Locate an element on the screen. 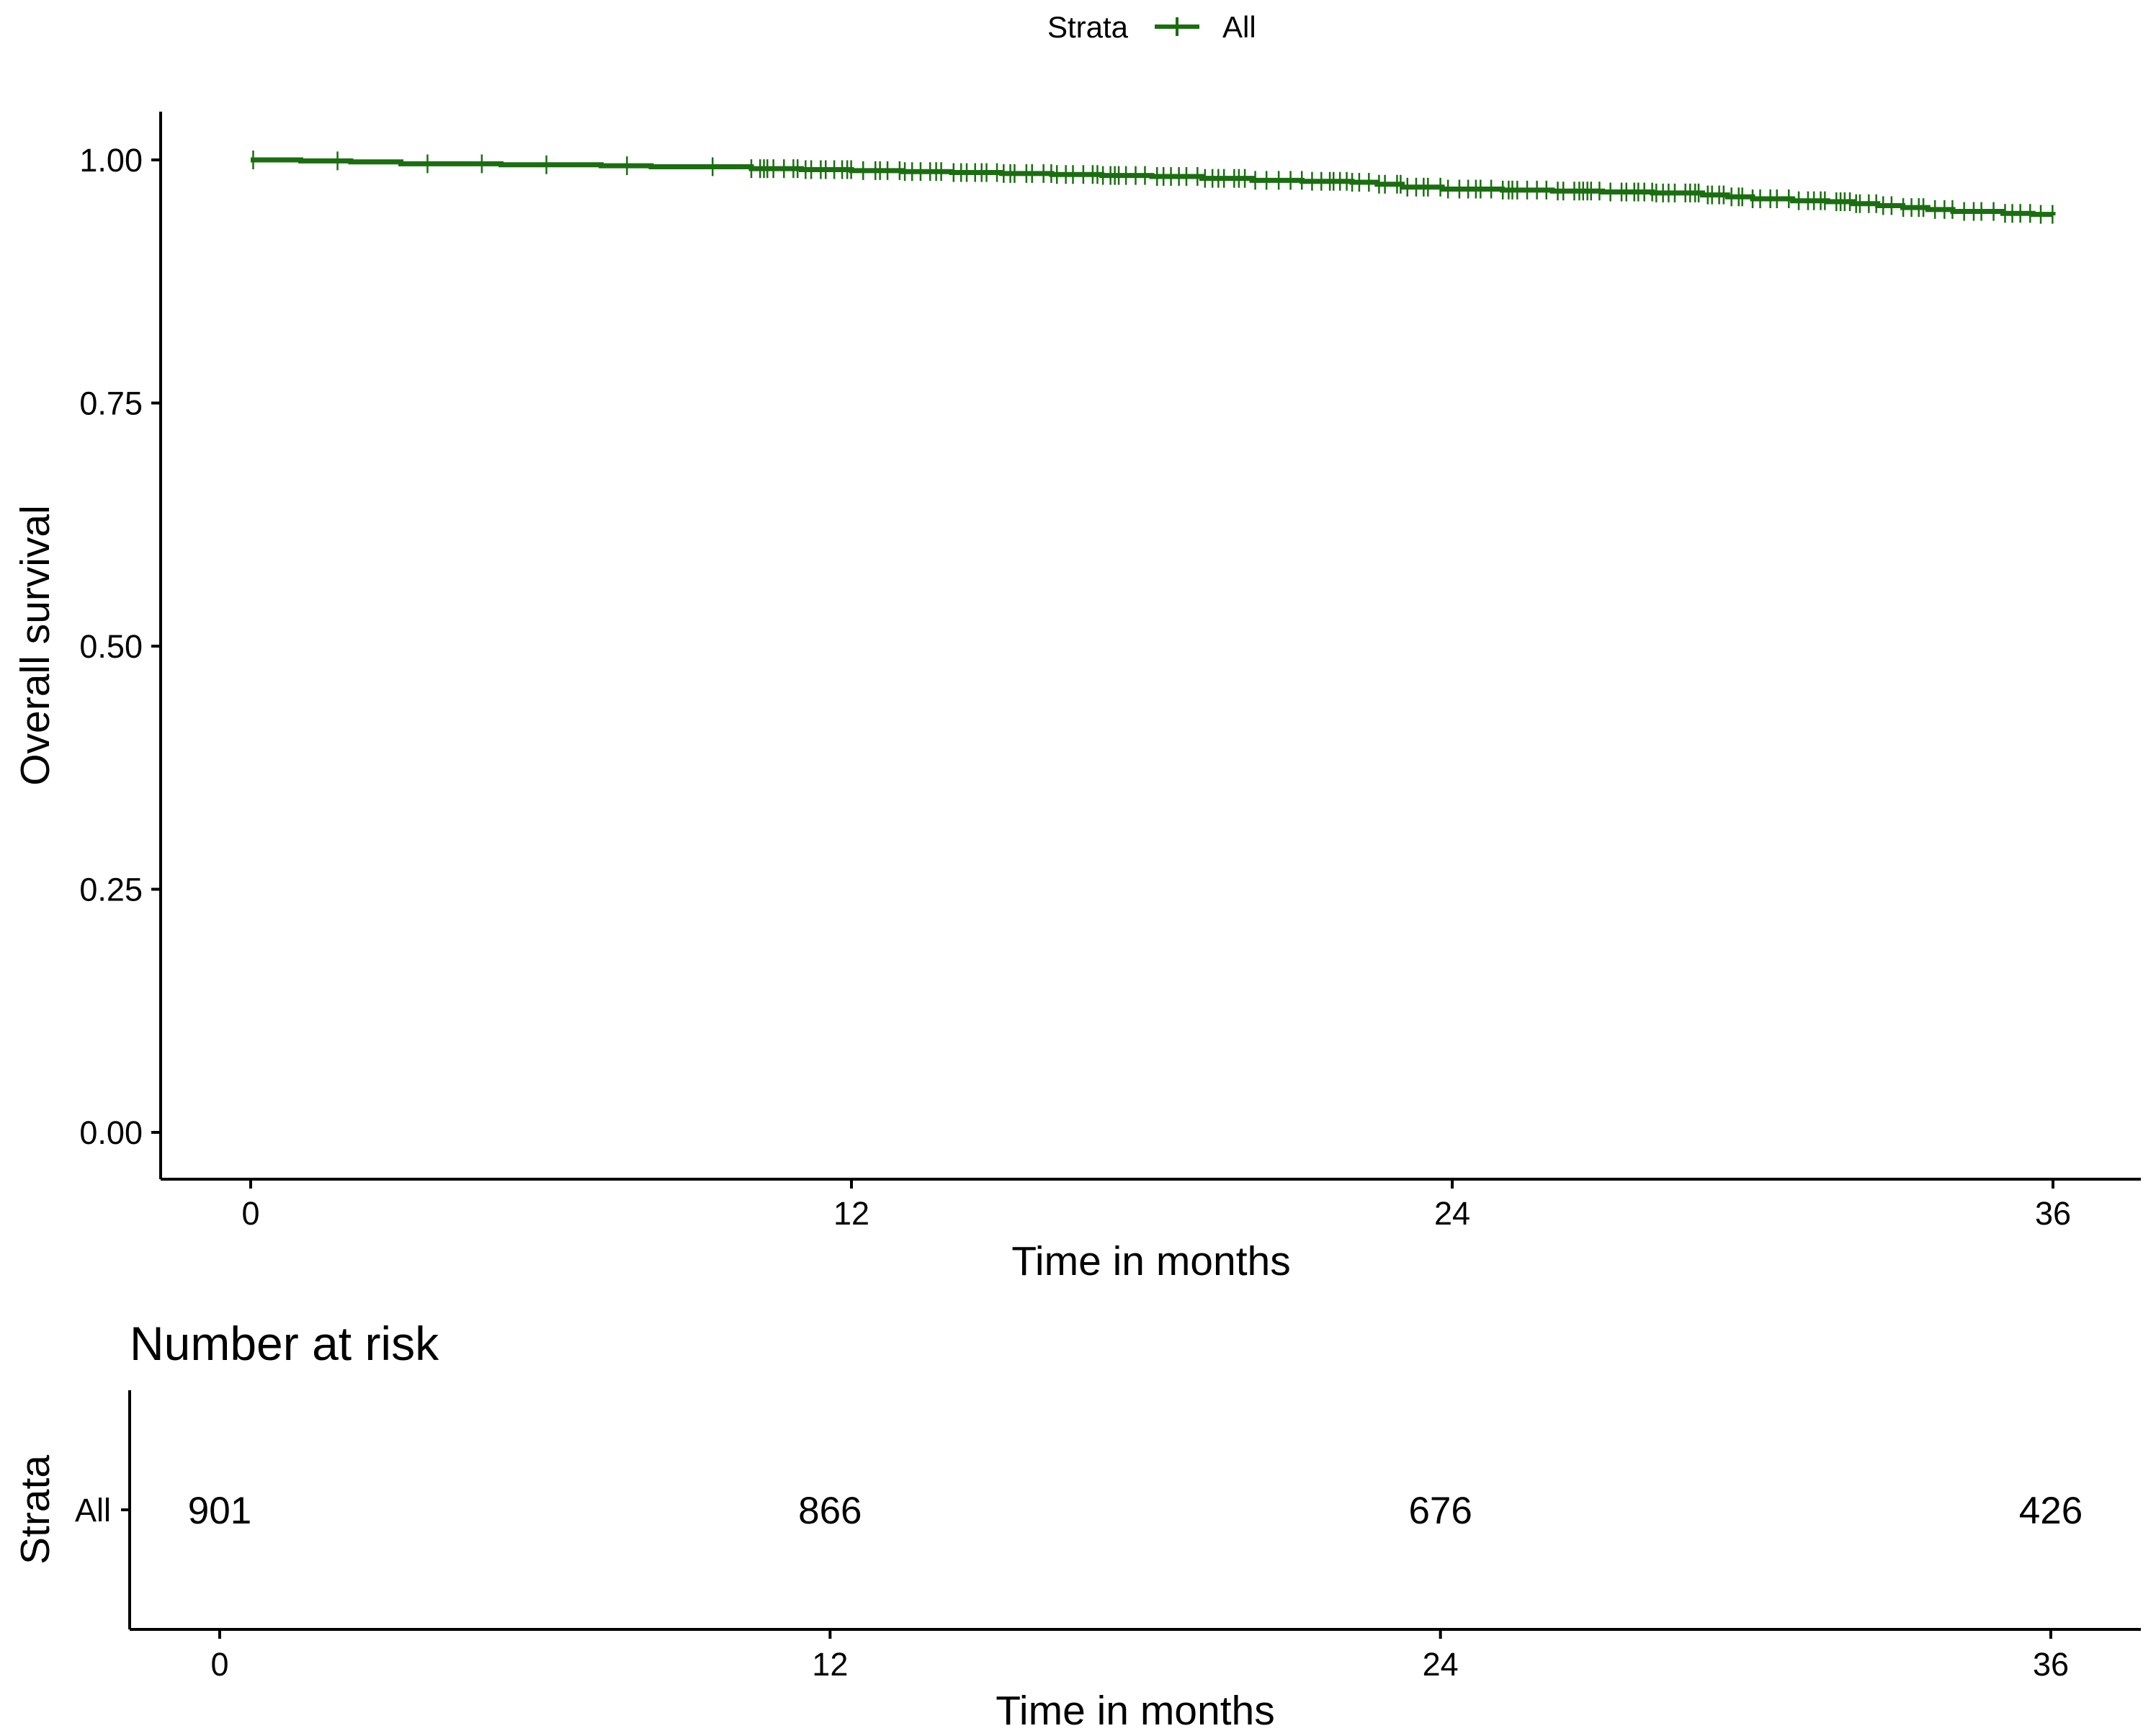  risk-table-title: Number at risk is located at coordinates (284, 1343).